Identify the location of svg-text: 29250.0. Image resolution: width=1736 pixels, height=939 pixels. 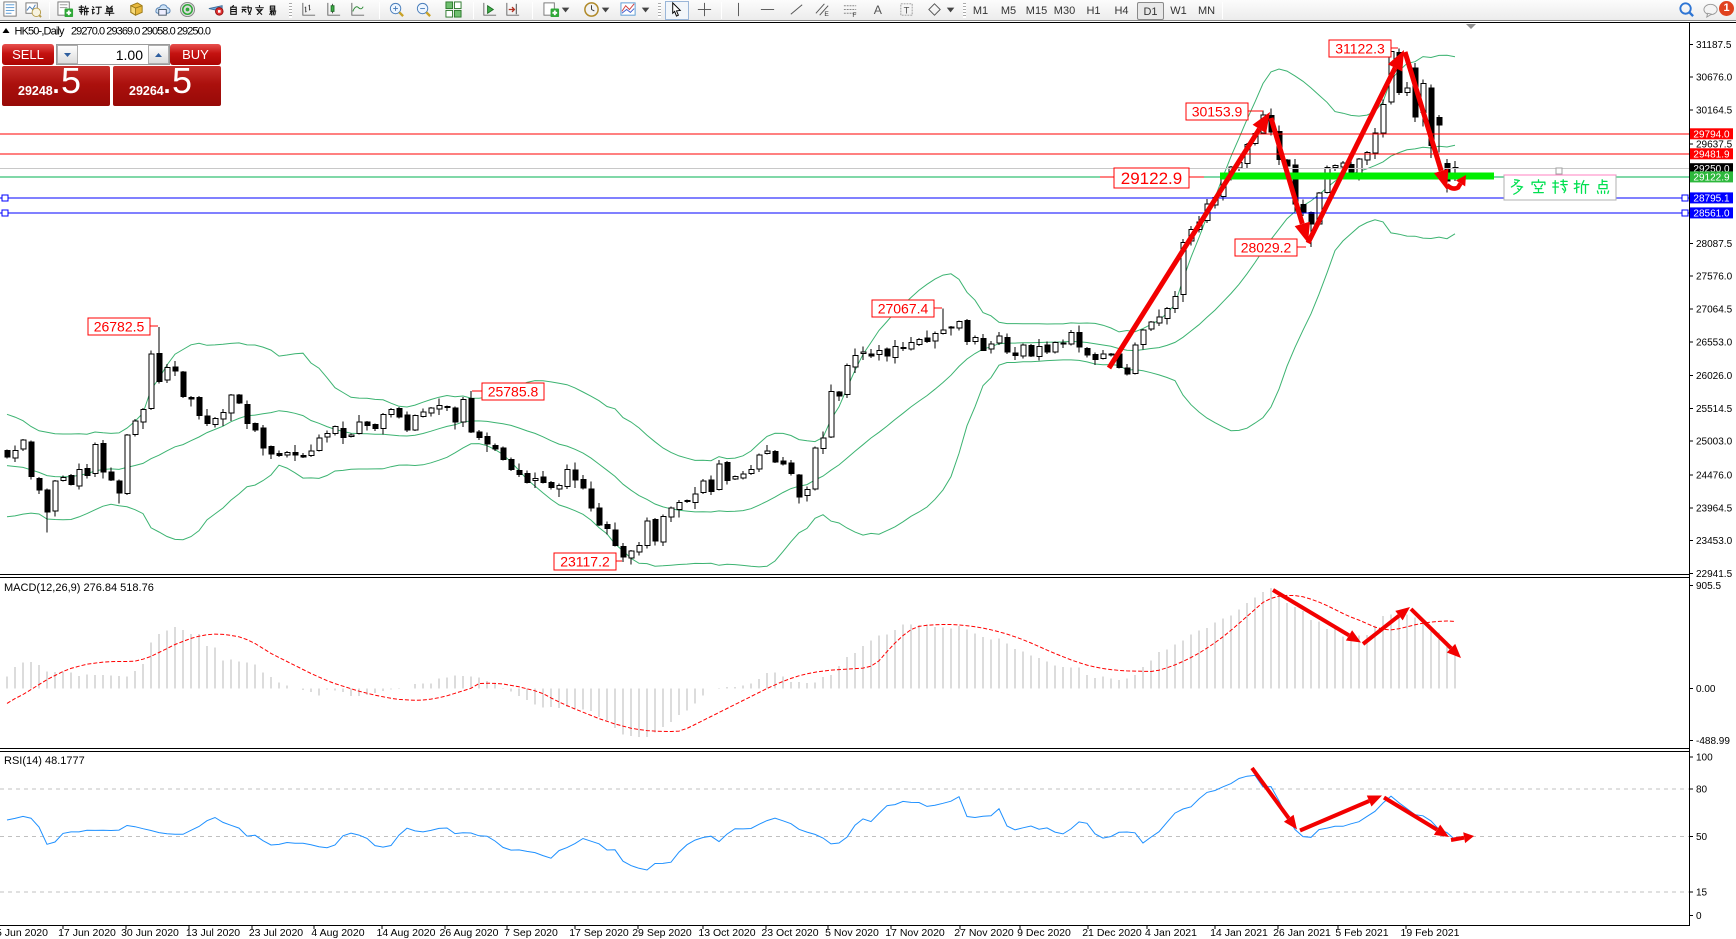
(1711, 169).